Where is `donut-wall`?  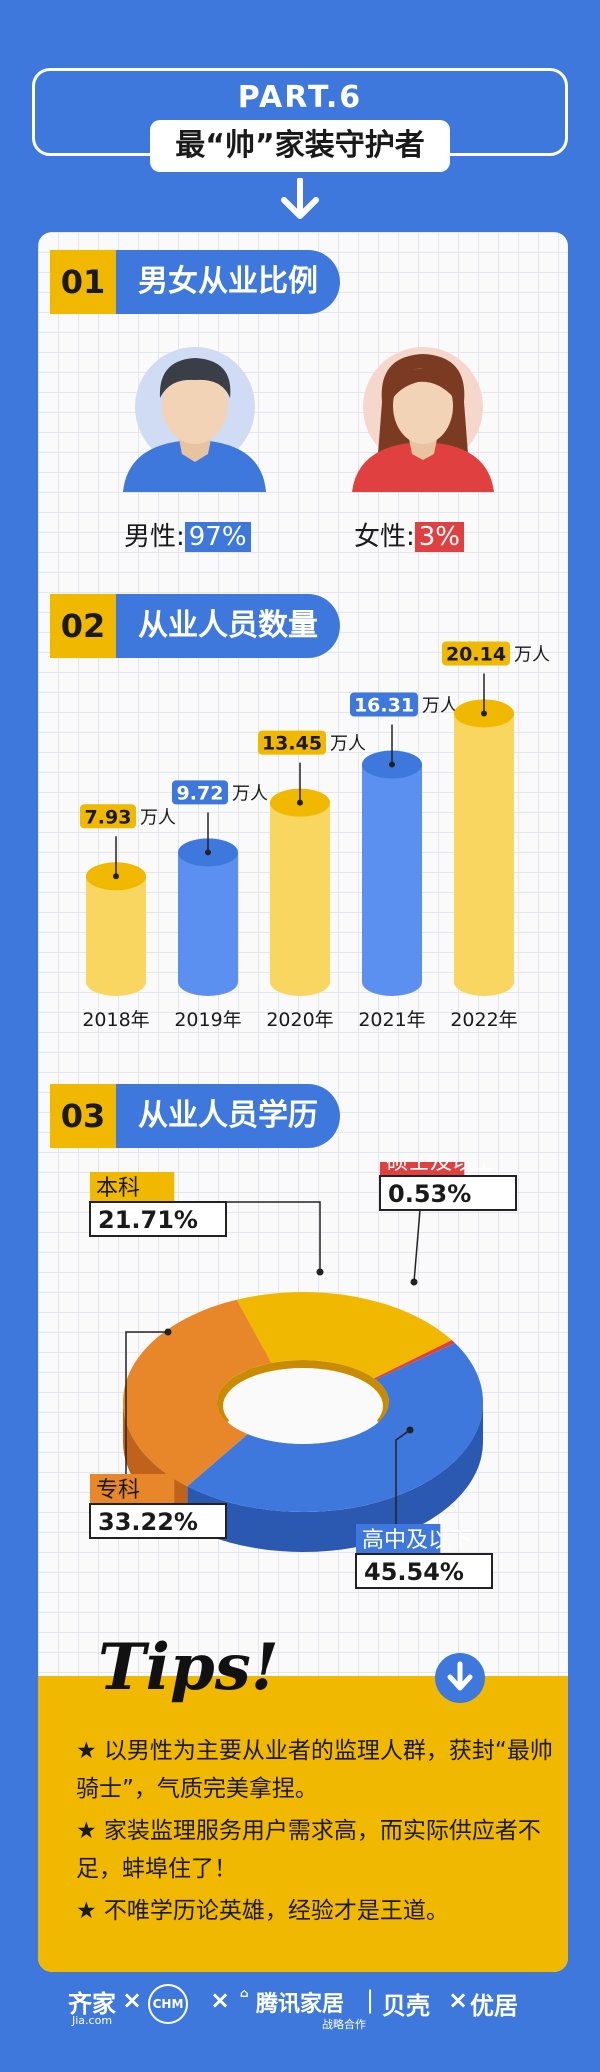
donut-wall is located at coordinates (335, 1477).